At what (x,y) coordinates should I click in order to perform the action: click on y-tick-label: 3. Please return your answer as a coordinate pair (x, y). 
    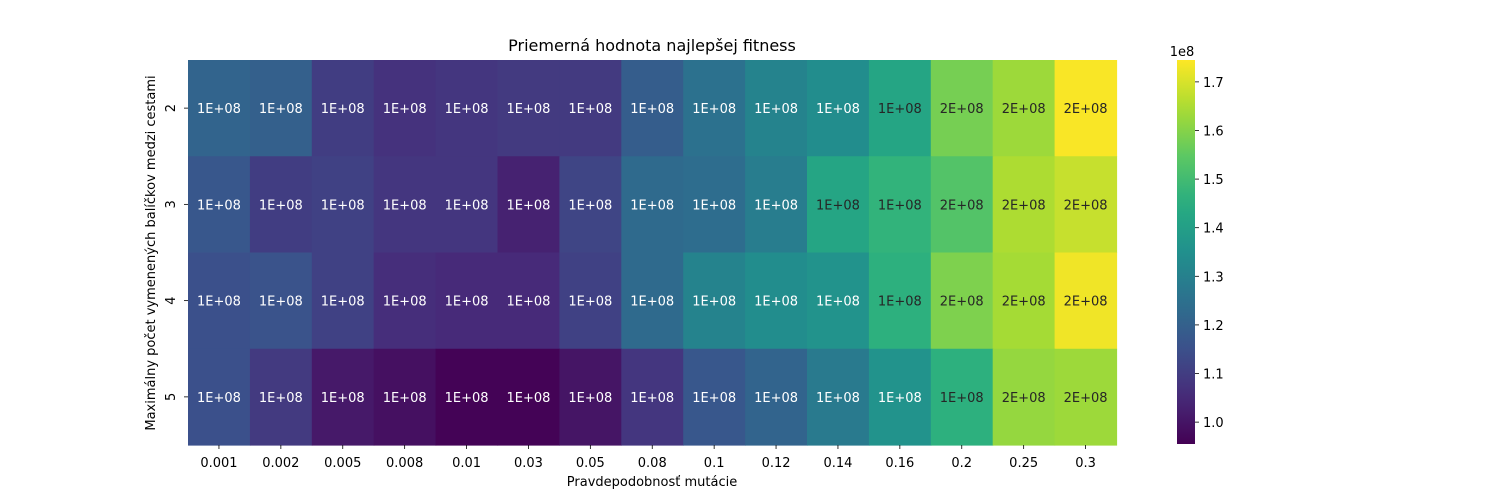
    Looking at the image, I should click on (171, 204).